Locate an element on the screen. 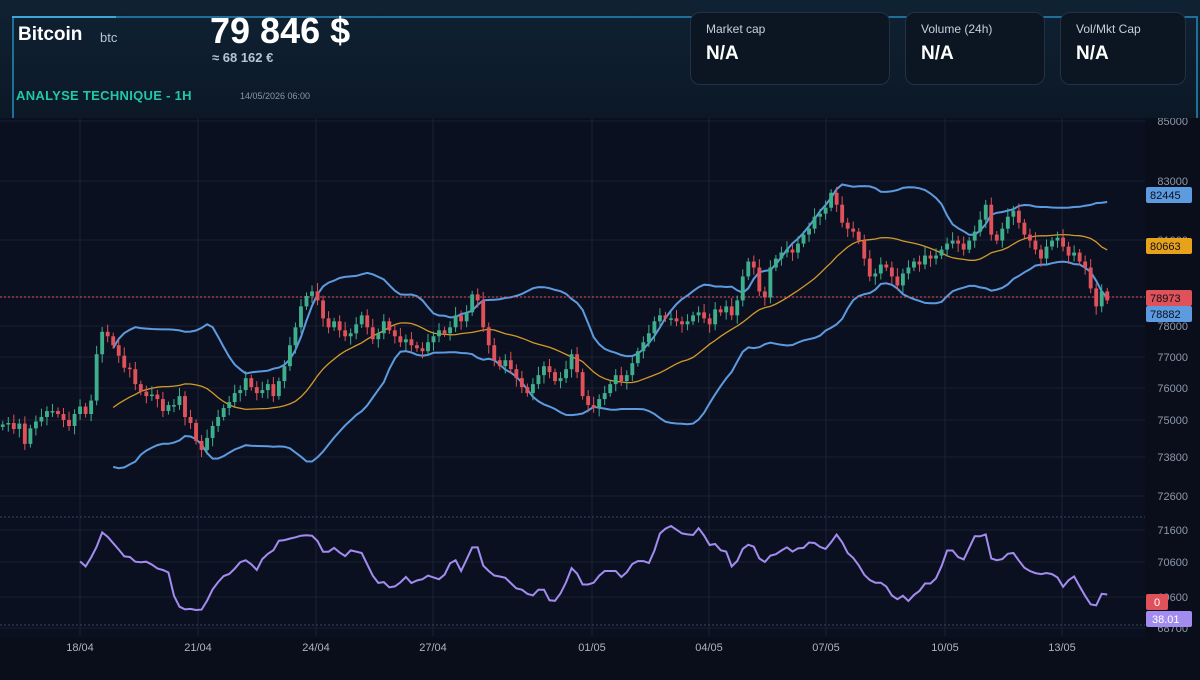 This screenshot has height=680, width=1200. x-tick-label-8: 13/05 is located at coordinates (1062, 648).